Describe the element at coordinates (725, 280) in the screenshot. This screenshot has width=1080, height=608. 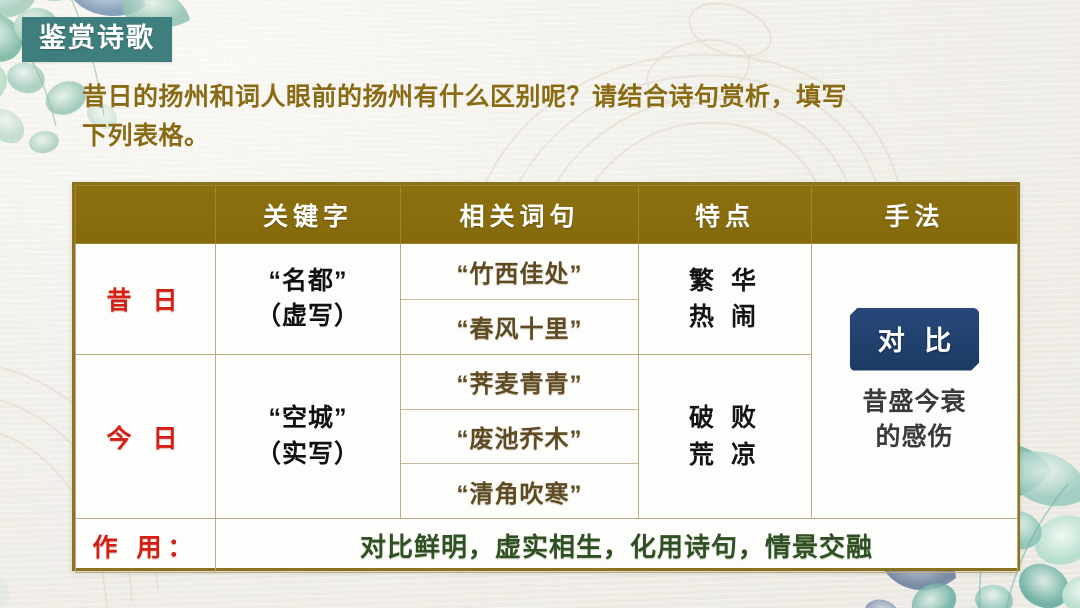
I see `trait-past-line-1: 繁 华` at that location.